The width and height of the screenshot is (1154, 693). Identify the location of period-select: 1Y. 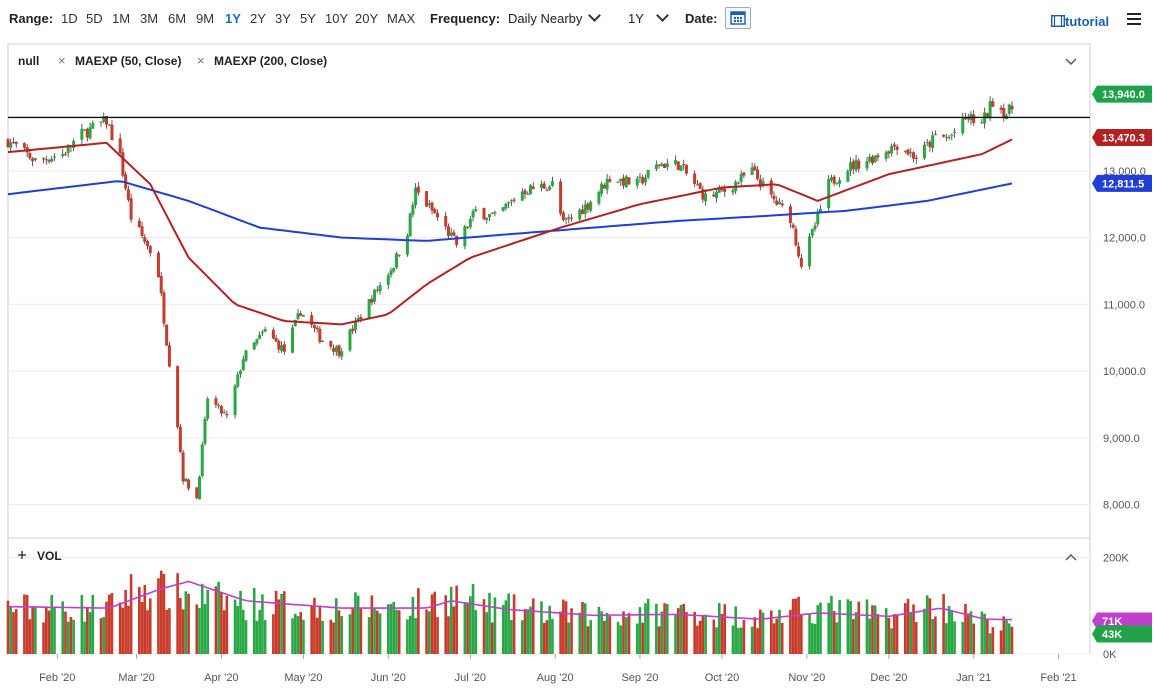
(648, 17).